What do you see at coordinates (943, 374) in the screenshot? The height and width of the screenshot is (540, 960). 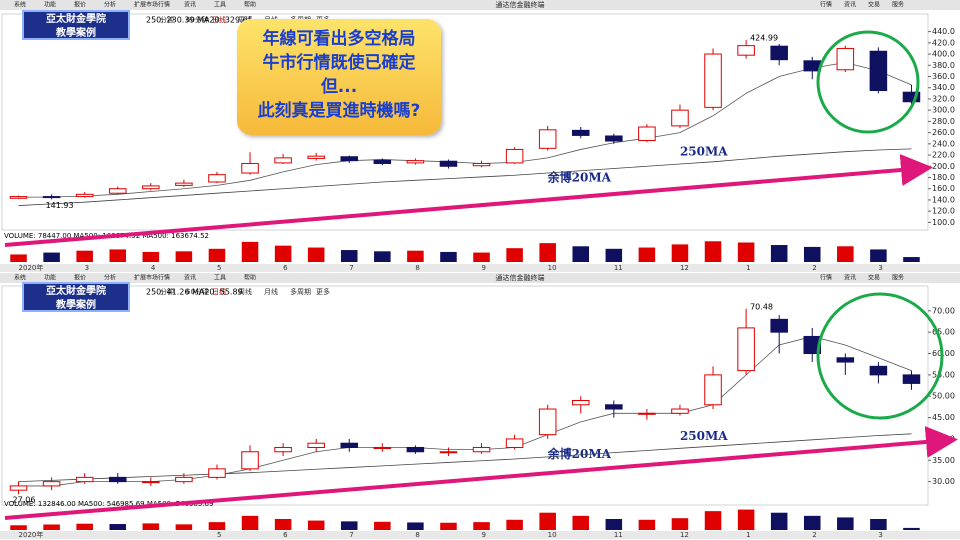 I see `y-tick-label: 55.00` at bounding box center [943, 374].